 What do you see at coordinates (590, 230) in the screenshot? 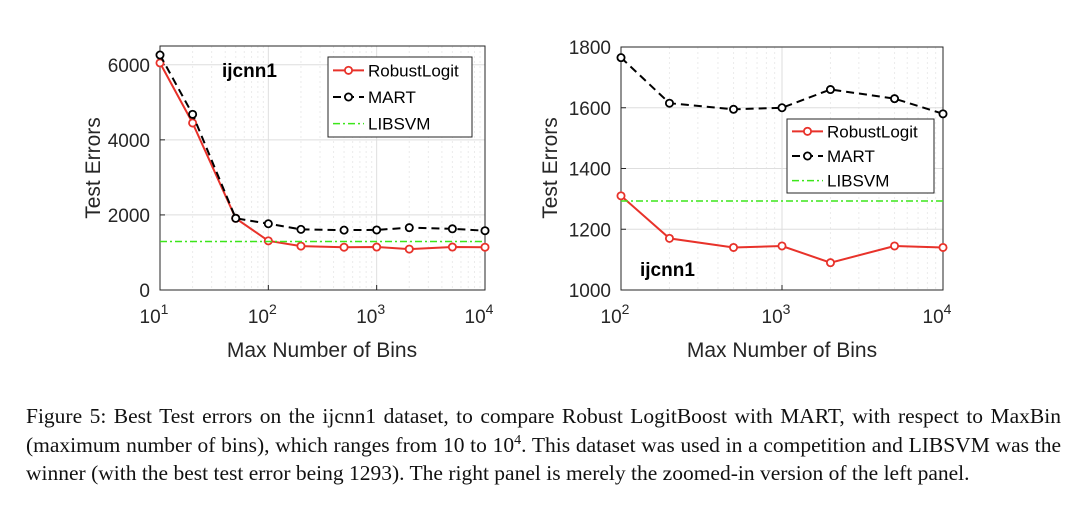
I see `y-tick-label: 1200` at bounding box center [590, 230].